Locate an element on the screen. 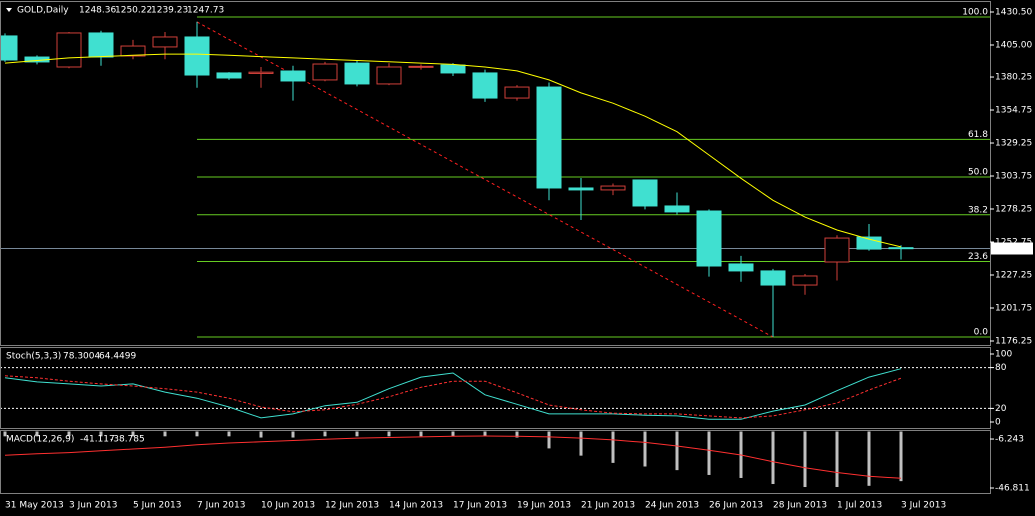 The width and height of the screenshot is (1035, 516). x-tick-label: 3 Jul 2013 is located at coordinates (923, 506).